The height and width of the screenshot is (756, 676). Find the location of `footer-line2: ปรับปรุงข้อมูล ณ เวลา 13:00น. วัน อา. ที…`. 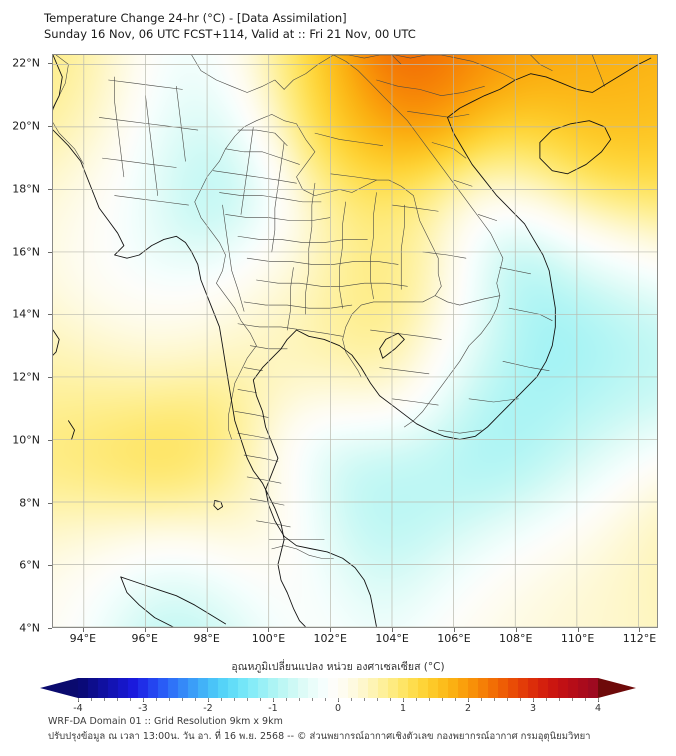

footer-line2: ปรับปรุงข้อมูล ณ เวลา 13:00น. วัน อา. ที… is located at coordinates (319, 736).